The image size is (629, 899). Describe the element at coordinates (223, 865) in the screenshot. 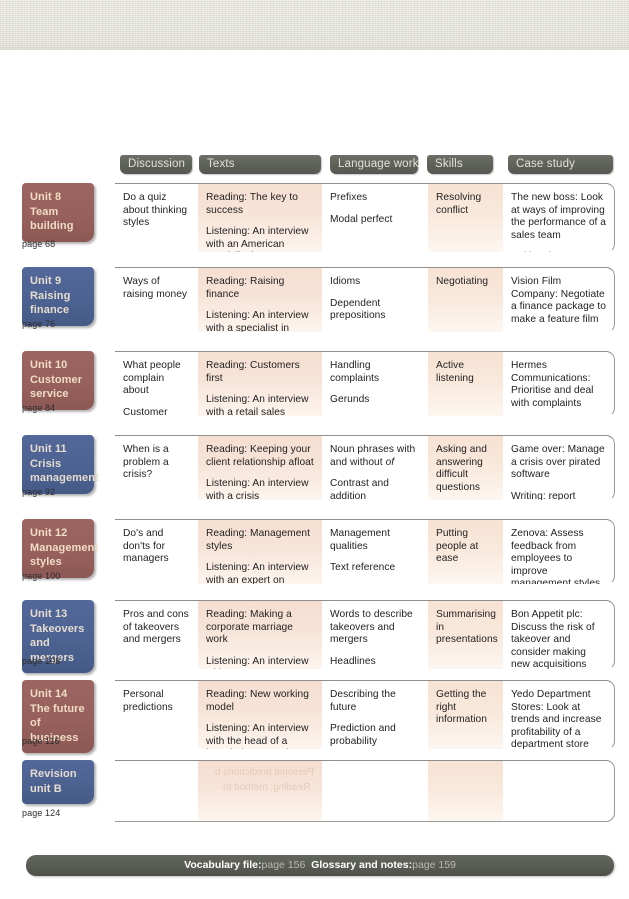

I see `vocabulary-file-label: Vocabulary file:` at that location.